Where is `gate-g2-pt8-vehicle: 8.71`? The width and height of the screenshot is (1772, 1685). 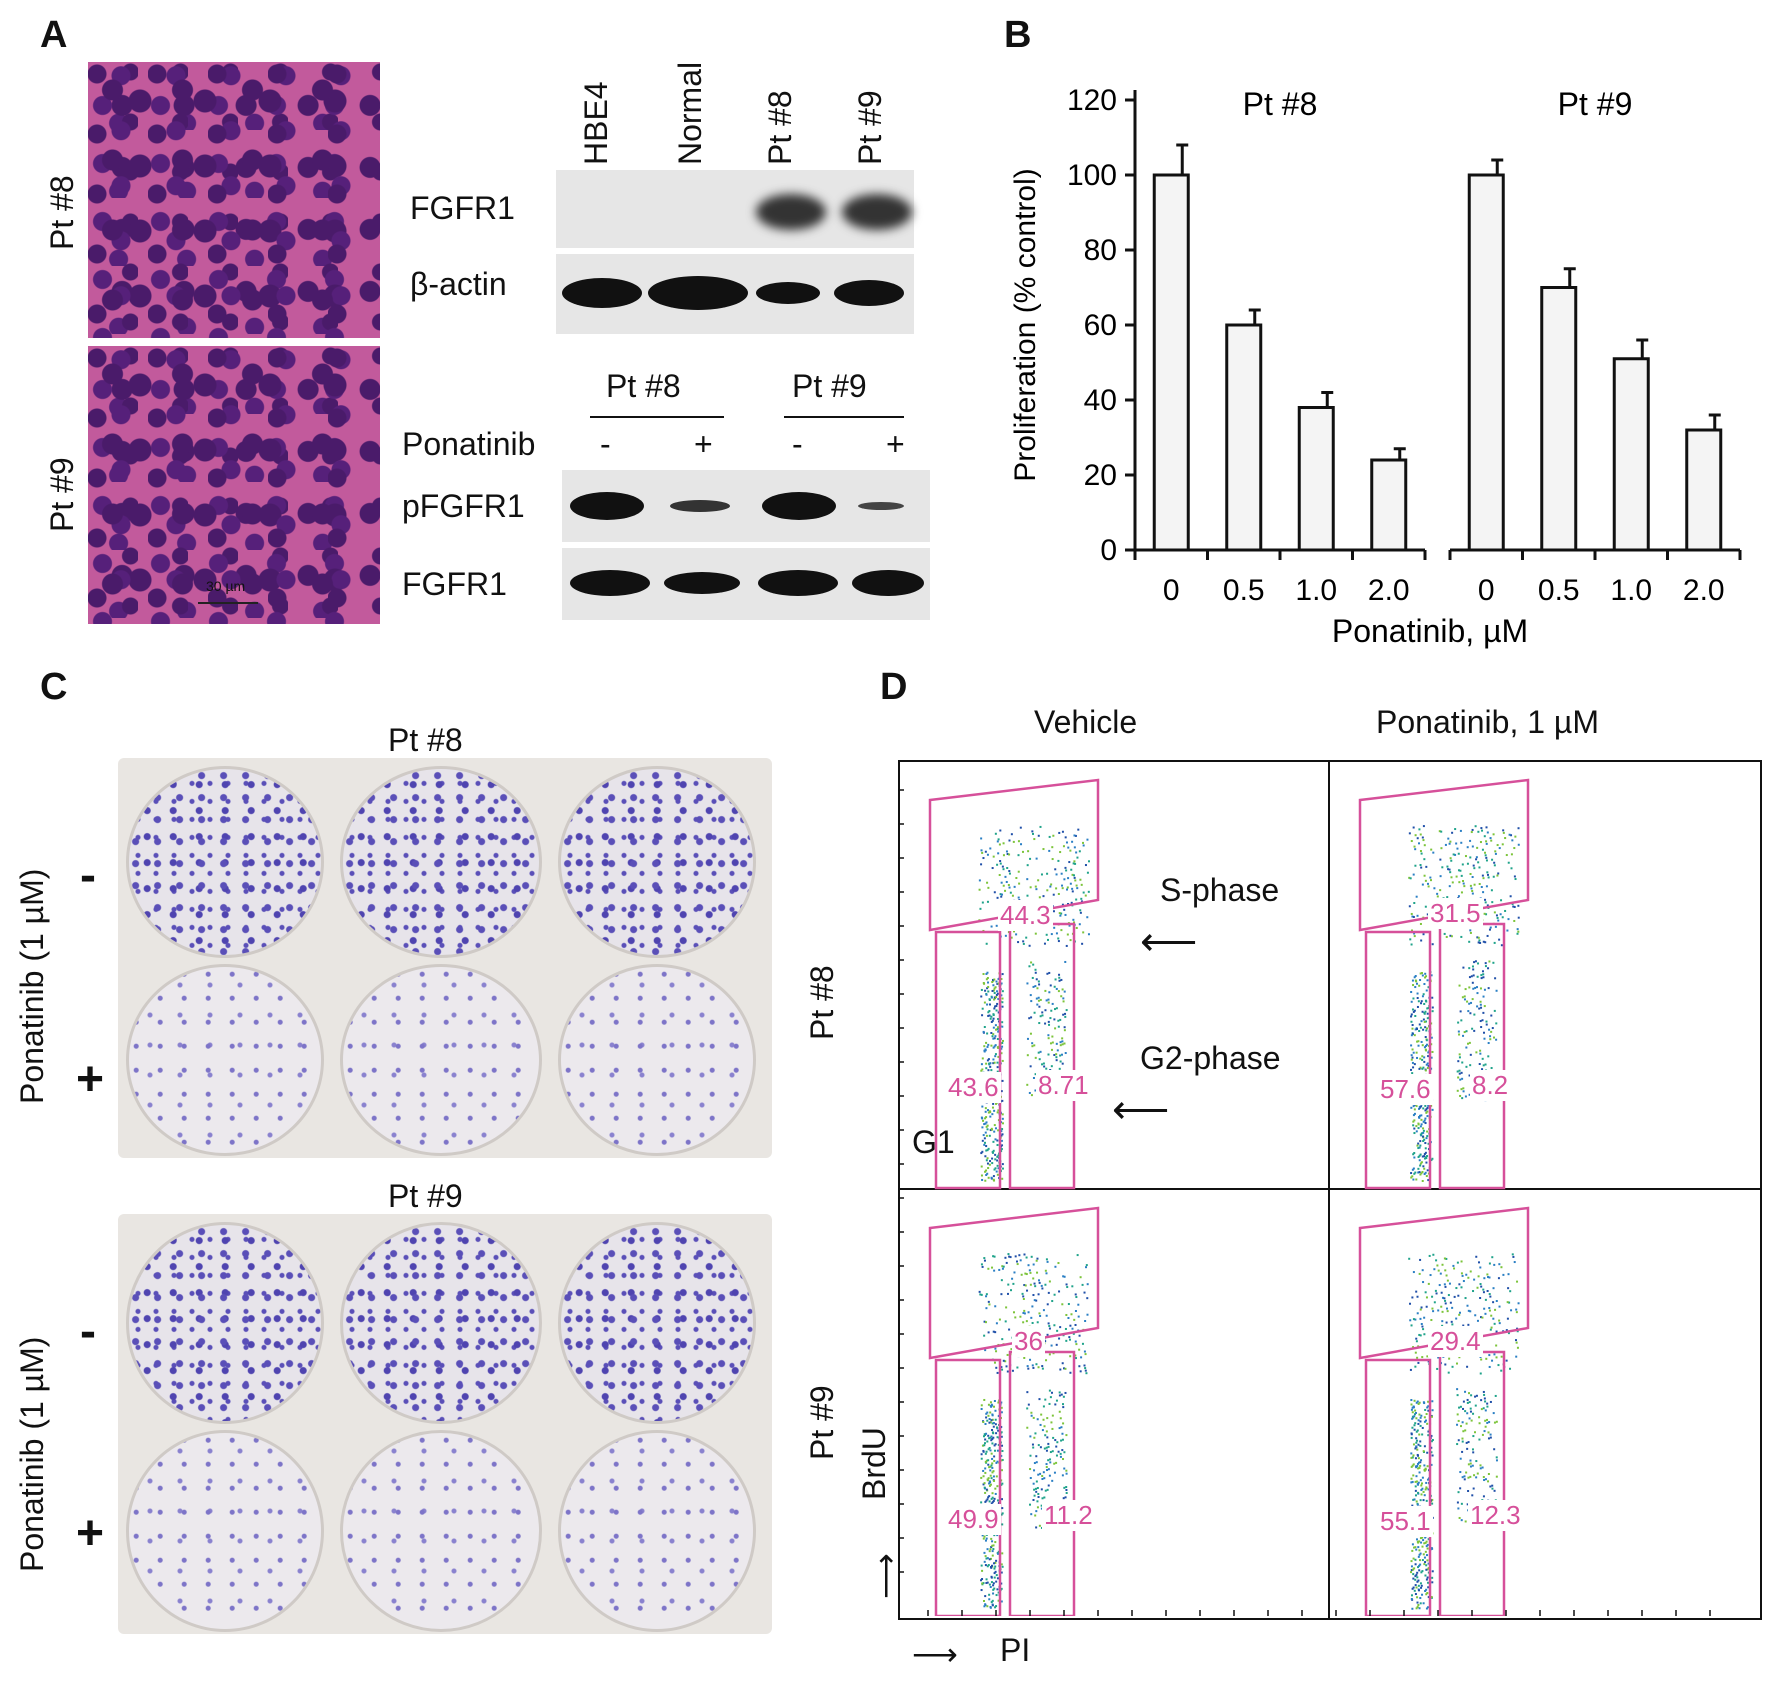
gate-g2-pt8-vehicle: 8.71 is located at coordinates (1063, 1085).